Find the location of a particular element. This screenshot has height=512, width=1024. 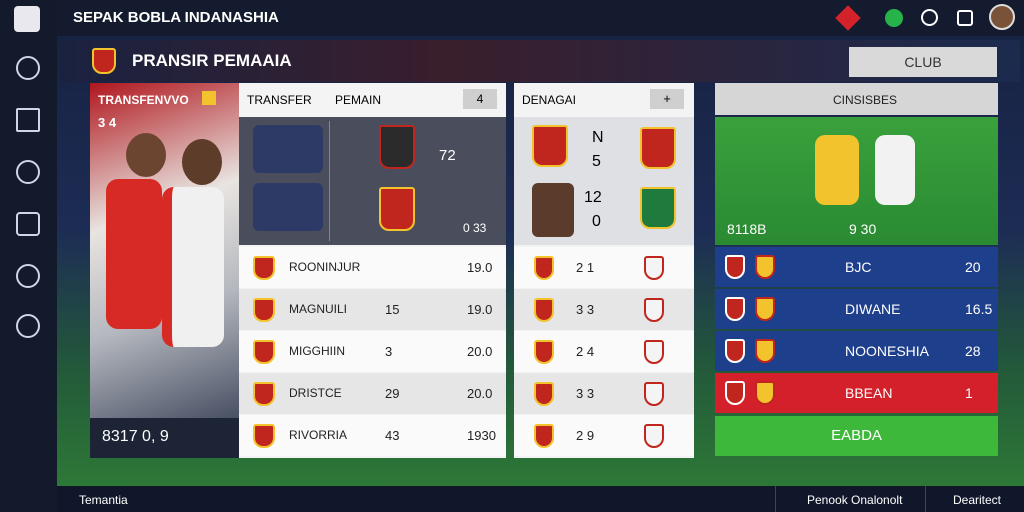

player-row: MIGGHIIN 3 20.0 is located at coordinates (372, 351).